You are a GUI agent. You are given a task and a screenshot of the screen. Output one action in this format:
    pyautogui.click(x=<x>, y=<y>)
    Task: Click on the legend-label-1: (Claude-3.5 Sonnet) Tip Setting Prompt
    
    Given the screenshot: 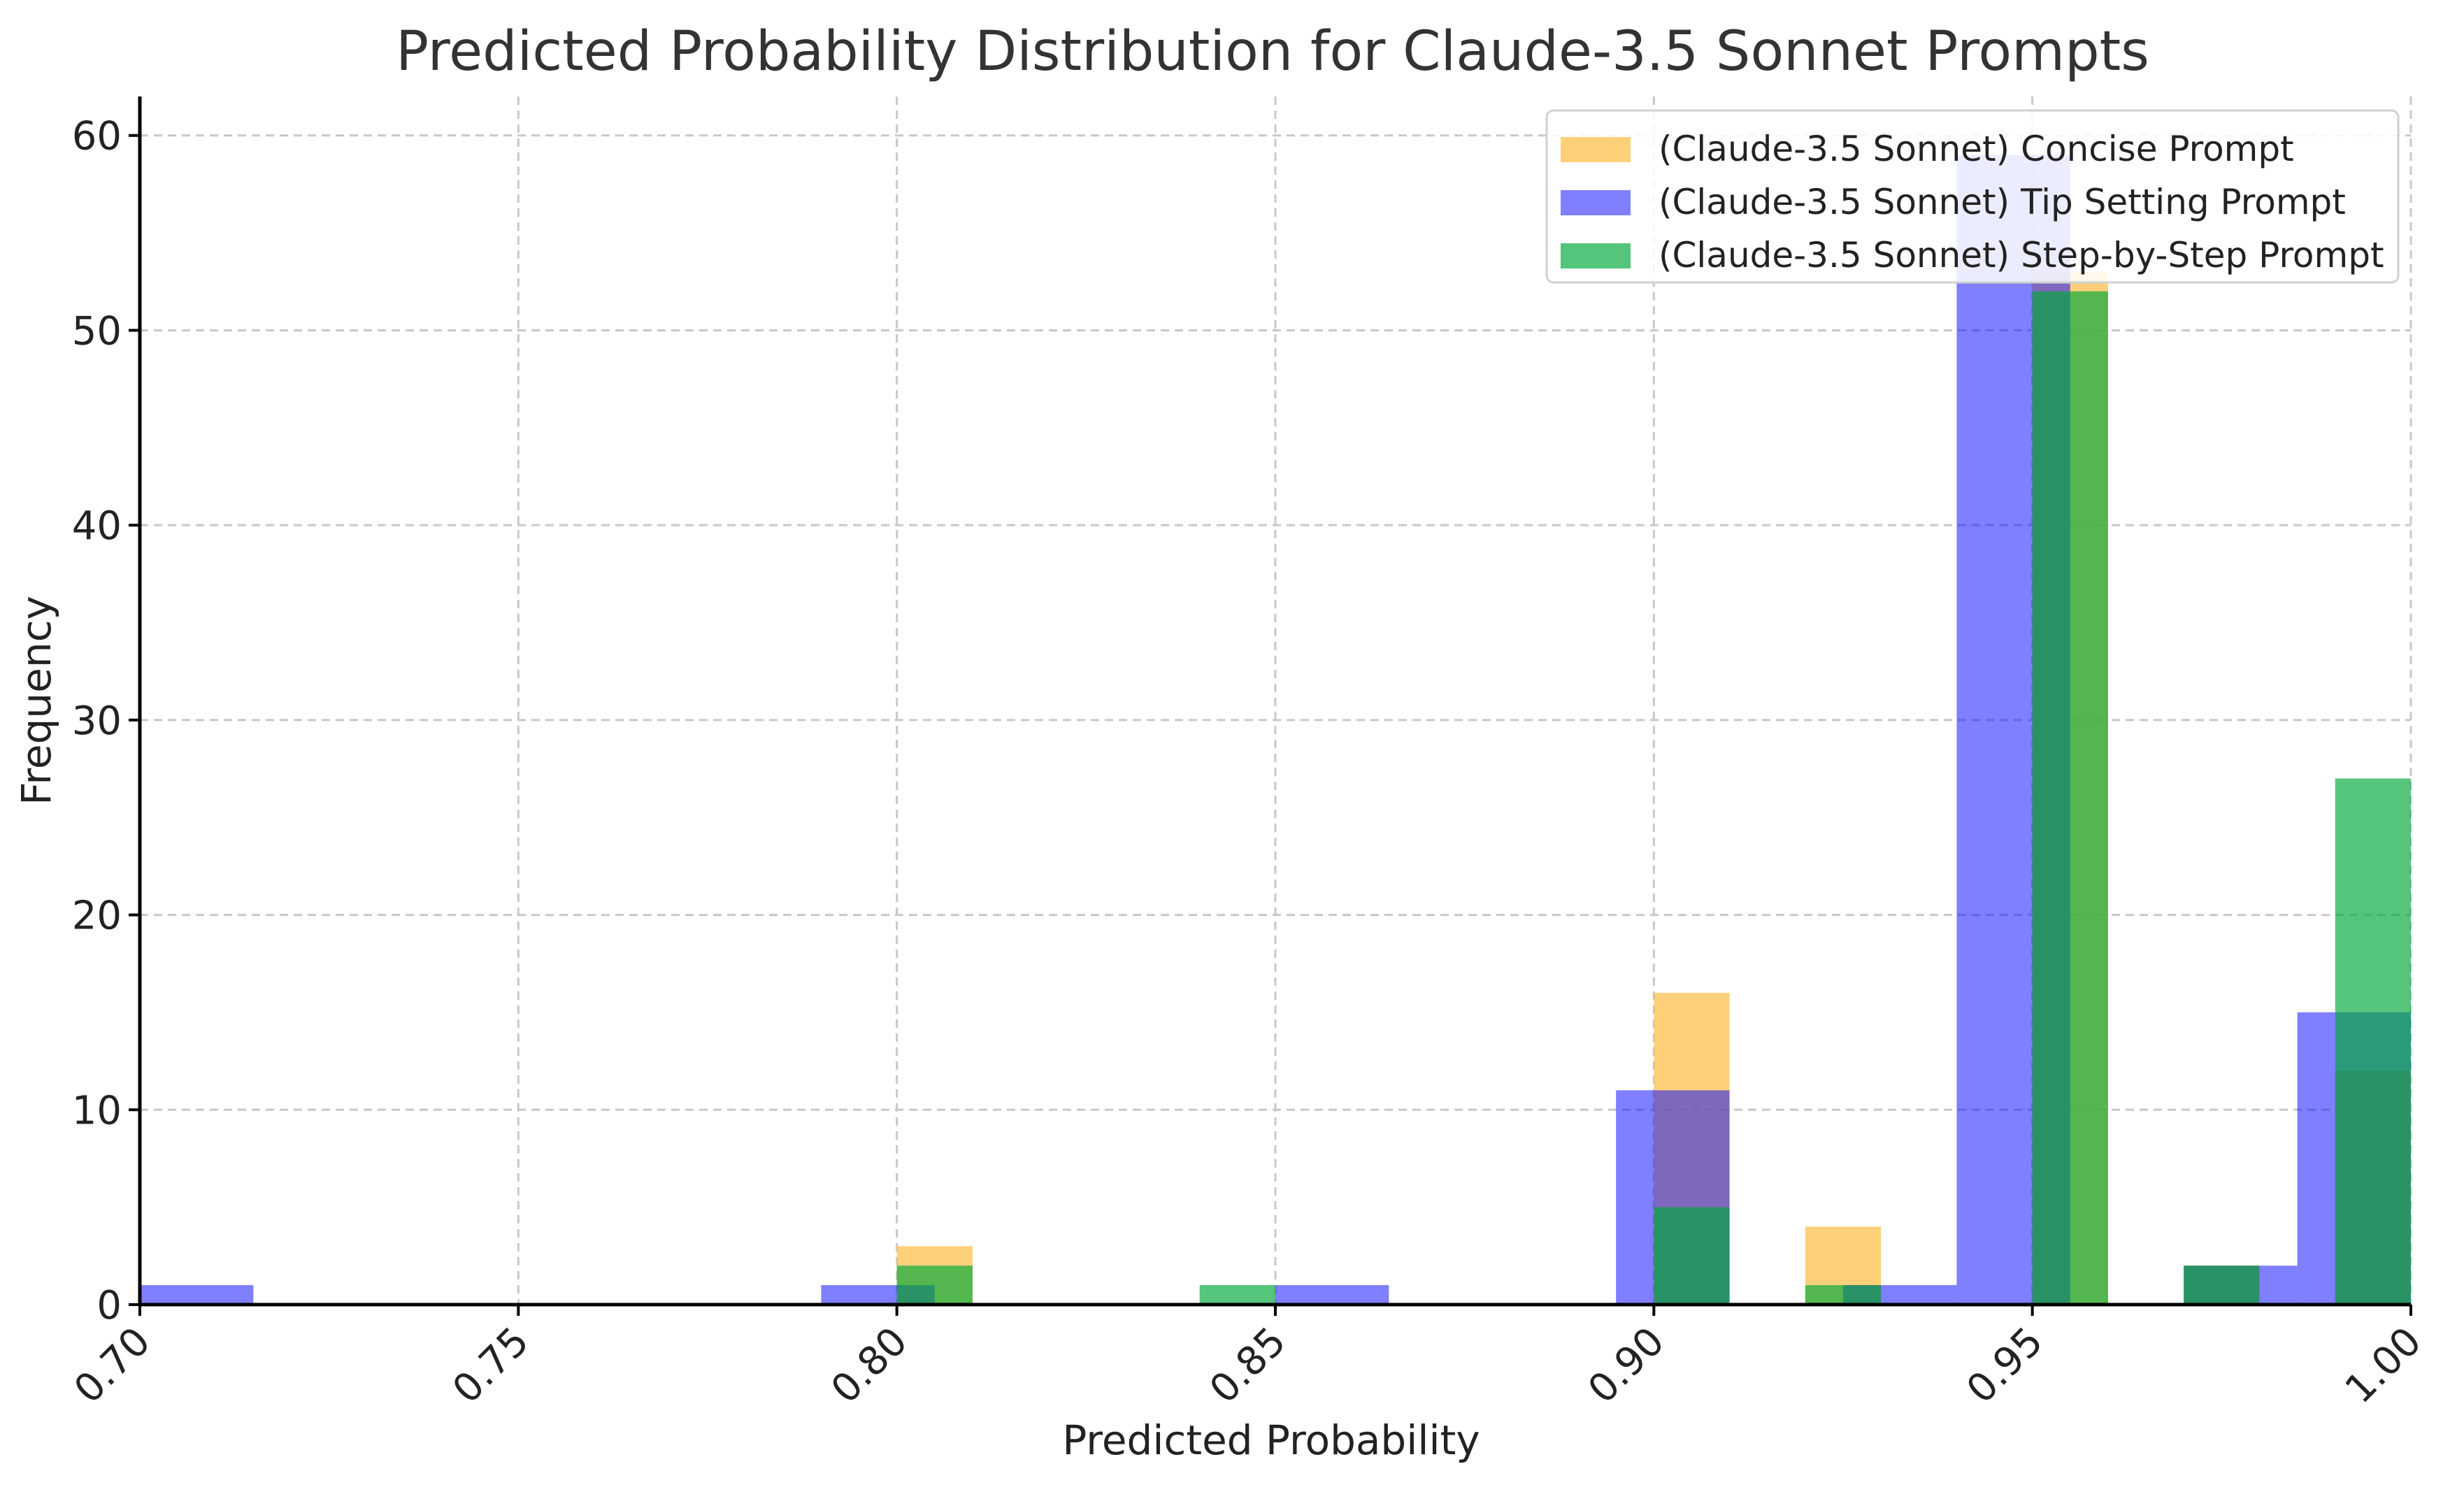 What is the action you would take?
    pyautogui.click(x=2002, y=202)
    